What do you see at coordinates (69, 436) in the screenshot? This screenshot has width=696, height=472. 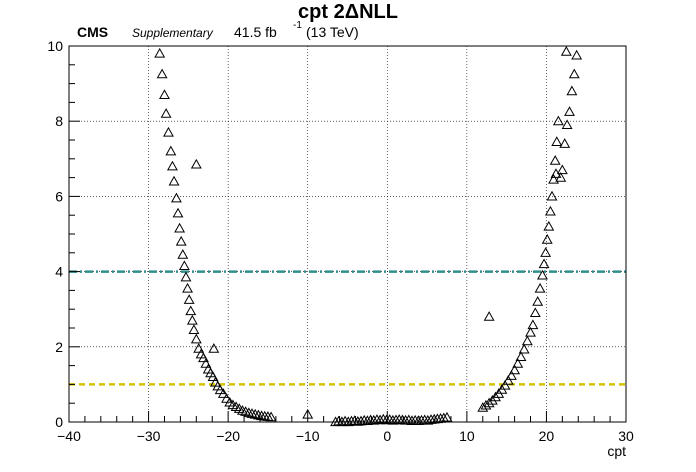 I see `x-tick-label: −40` at bounding box center [69, 436].